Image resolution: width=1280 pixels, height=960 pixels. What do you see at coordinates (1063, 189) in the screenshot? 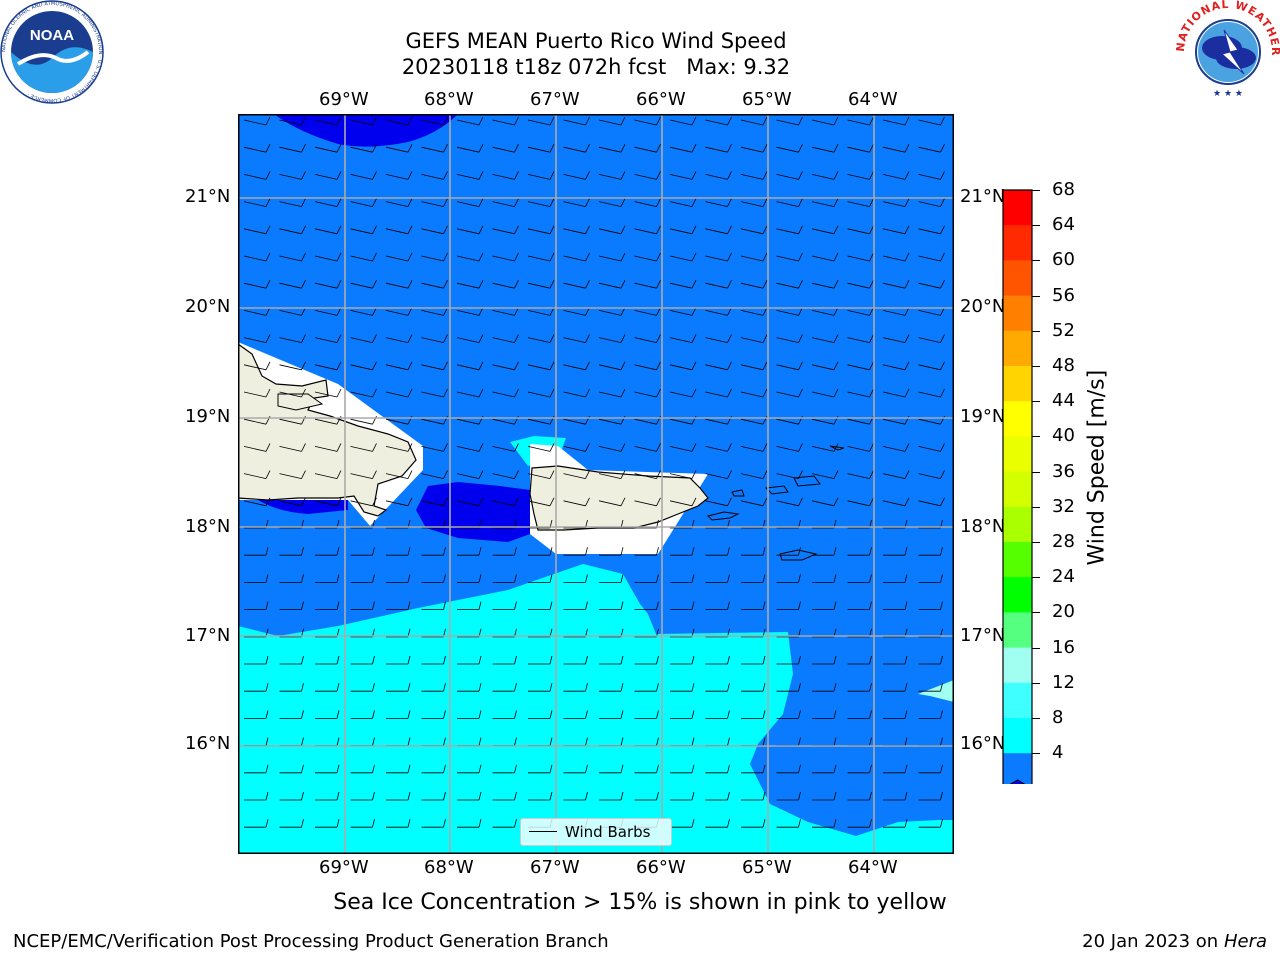
I see `colorbar-tick-label: 68` at bounding box center [1063, 189].